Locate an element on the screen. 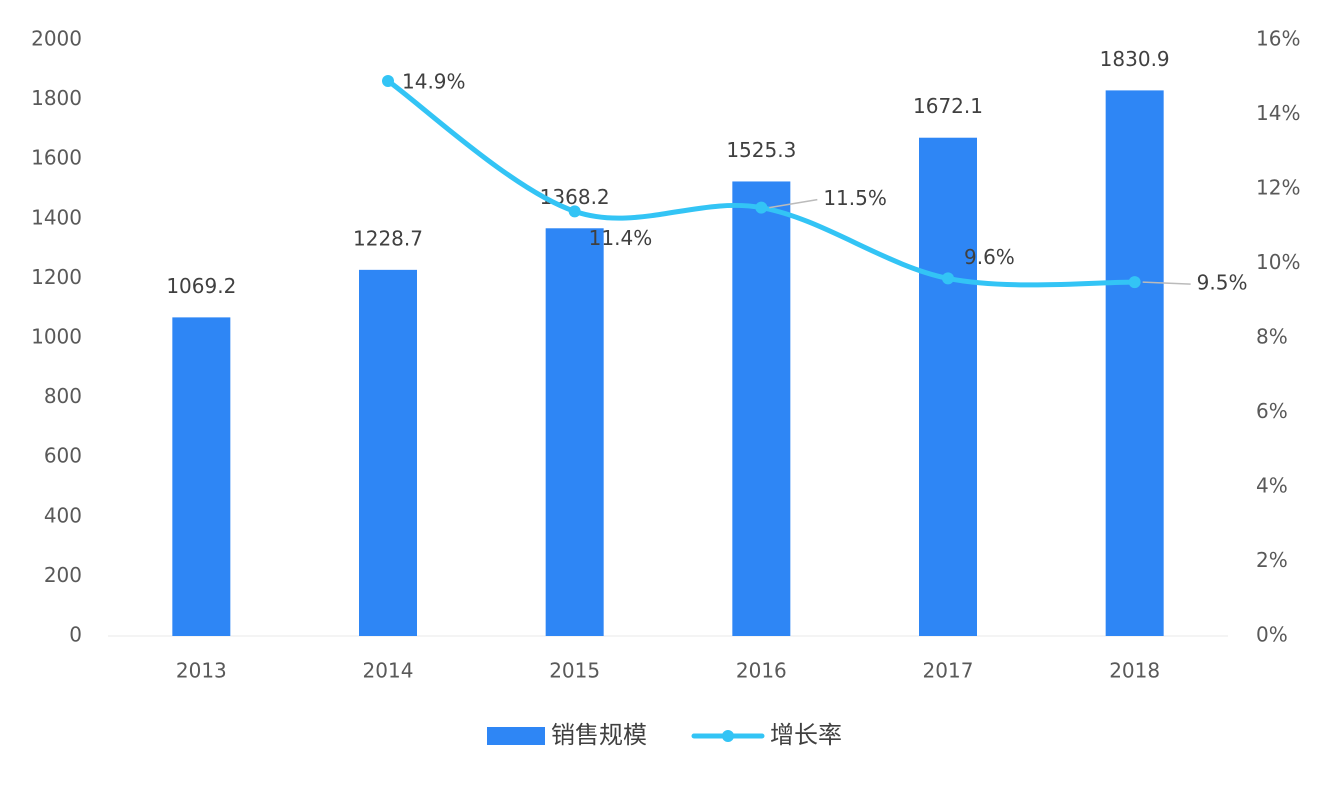 This screenshot has height=792, width=1319. y2-tick-label: 16% is located at coordinates (1278, 39).